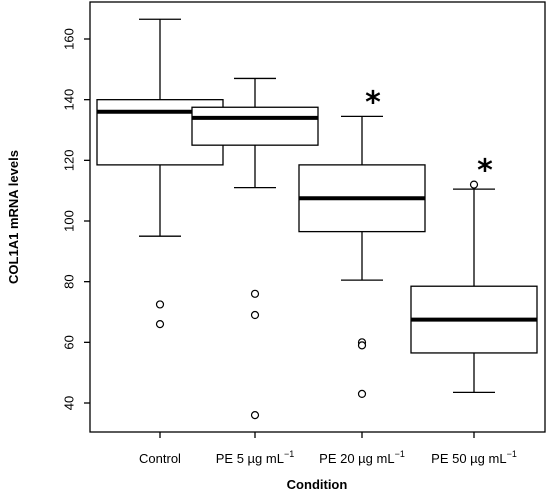  What do you see at coordinates (255, 126) in the screenshot?
I see `iqr-box` at bounding box center [255, 126].